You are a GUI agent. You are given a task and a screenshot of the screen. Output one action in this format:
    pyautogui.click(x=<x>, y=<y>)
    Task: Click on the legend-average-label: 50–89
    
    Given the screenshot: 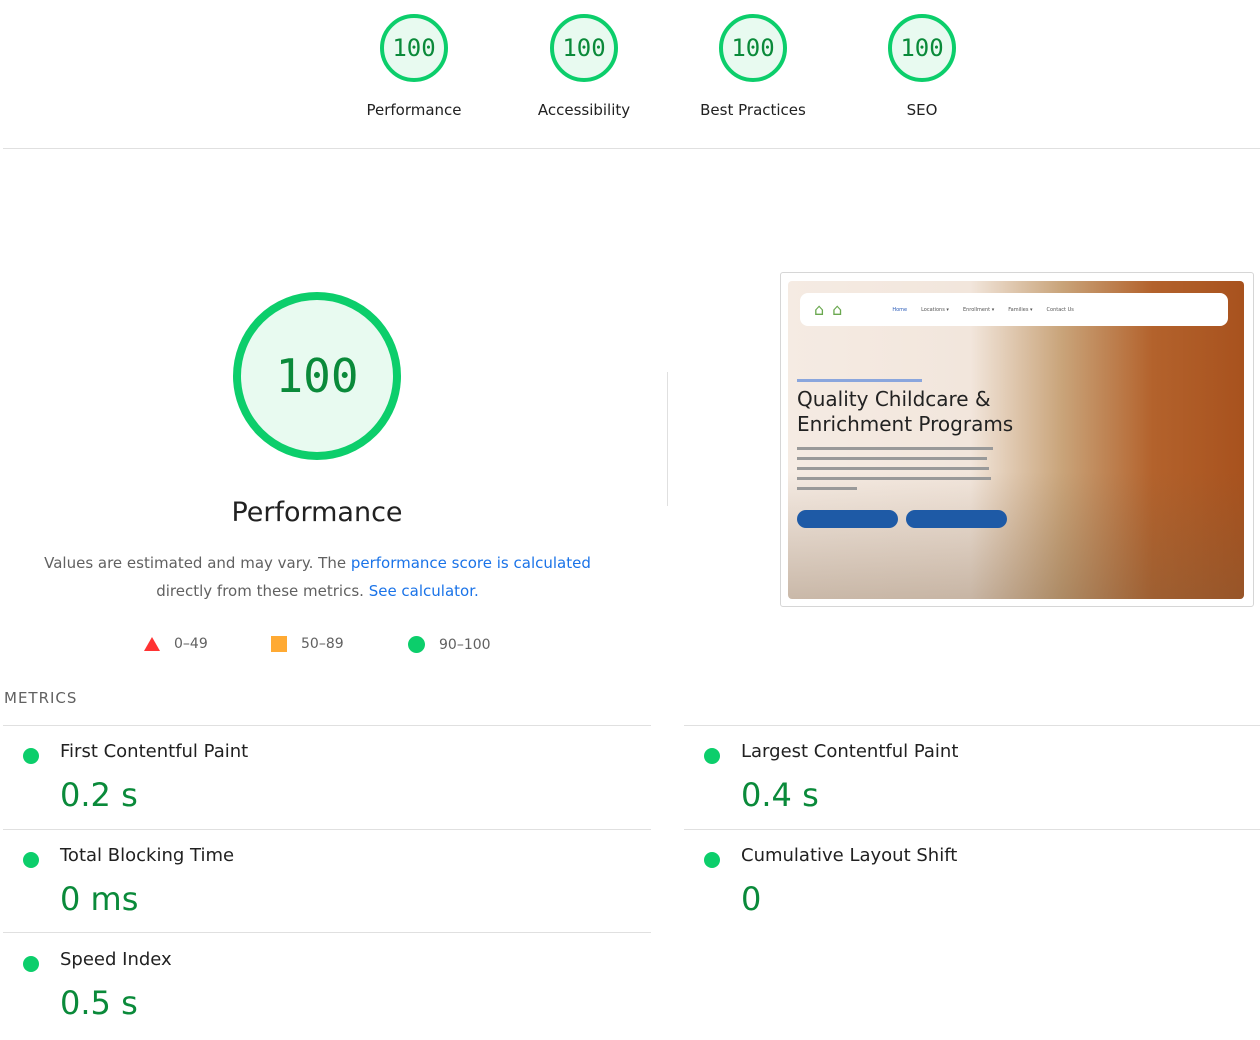 What is the action you would take?
    pyautogui.click(x=322, y=644)
    